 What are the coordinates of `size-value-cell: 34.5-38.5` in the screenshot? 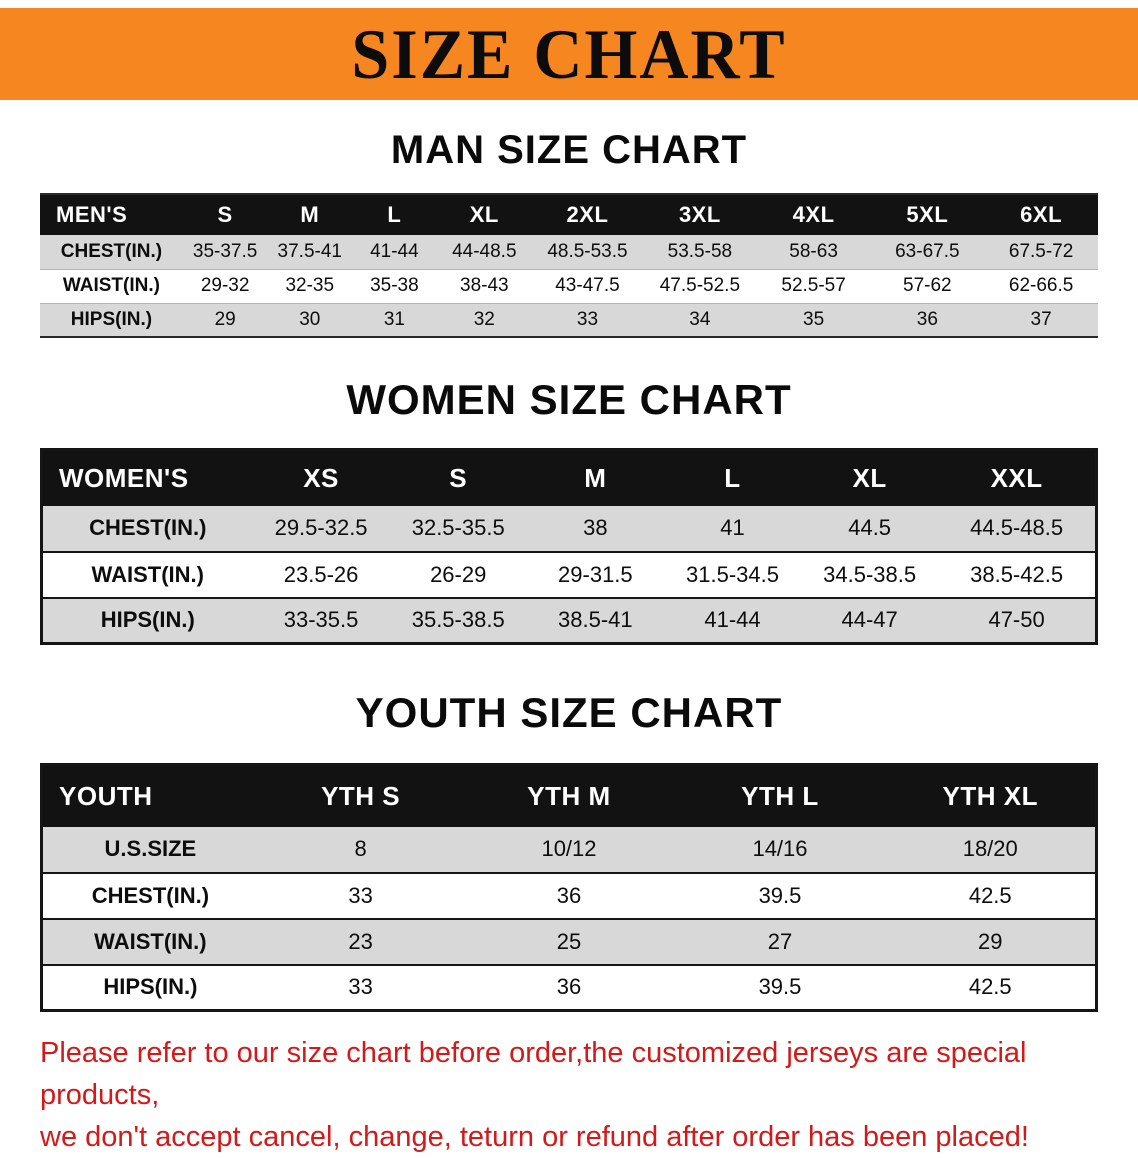 It's located at (870, 574).